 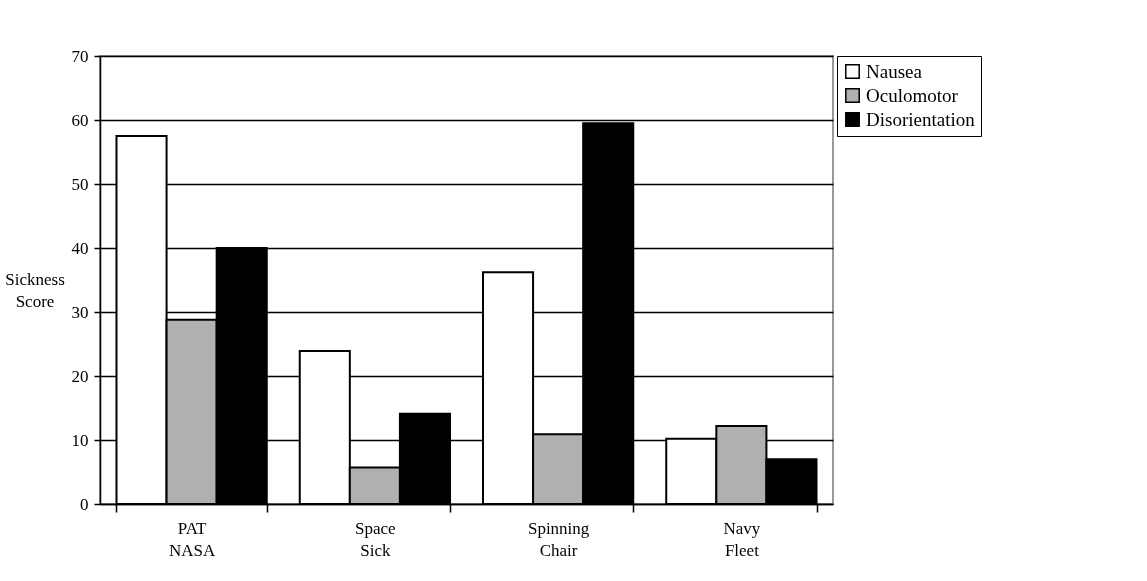 What do you see at coordinates (35, 290) in the screenshot?
I see `y-axis-title: Sickness Score` at bounding box center [35, 290].